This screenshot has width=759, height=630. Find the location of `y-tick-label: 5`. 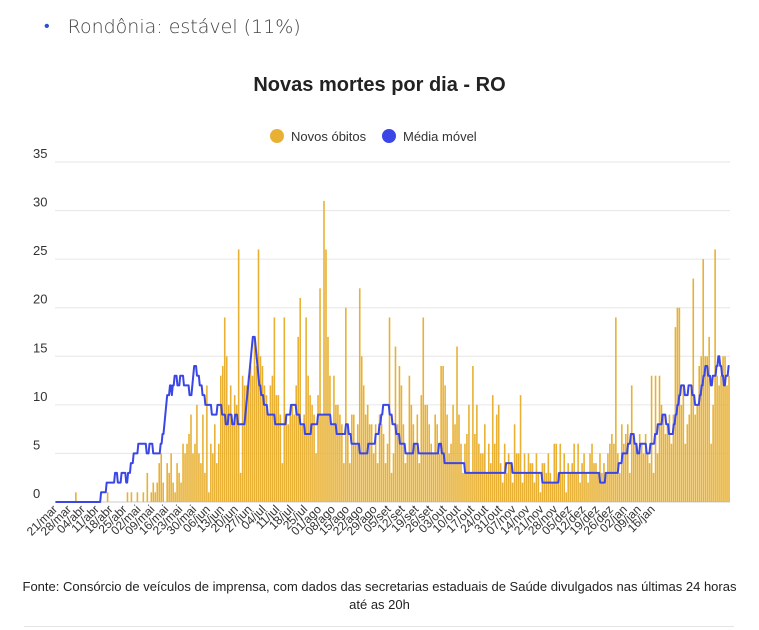

y-tick-label: 5 is located at coordinates (36, 444).